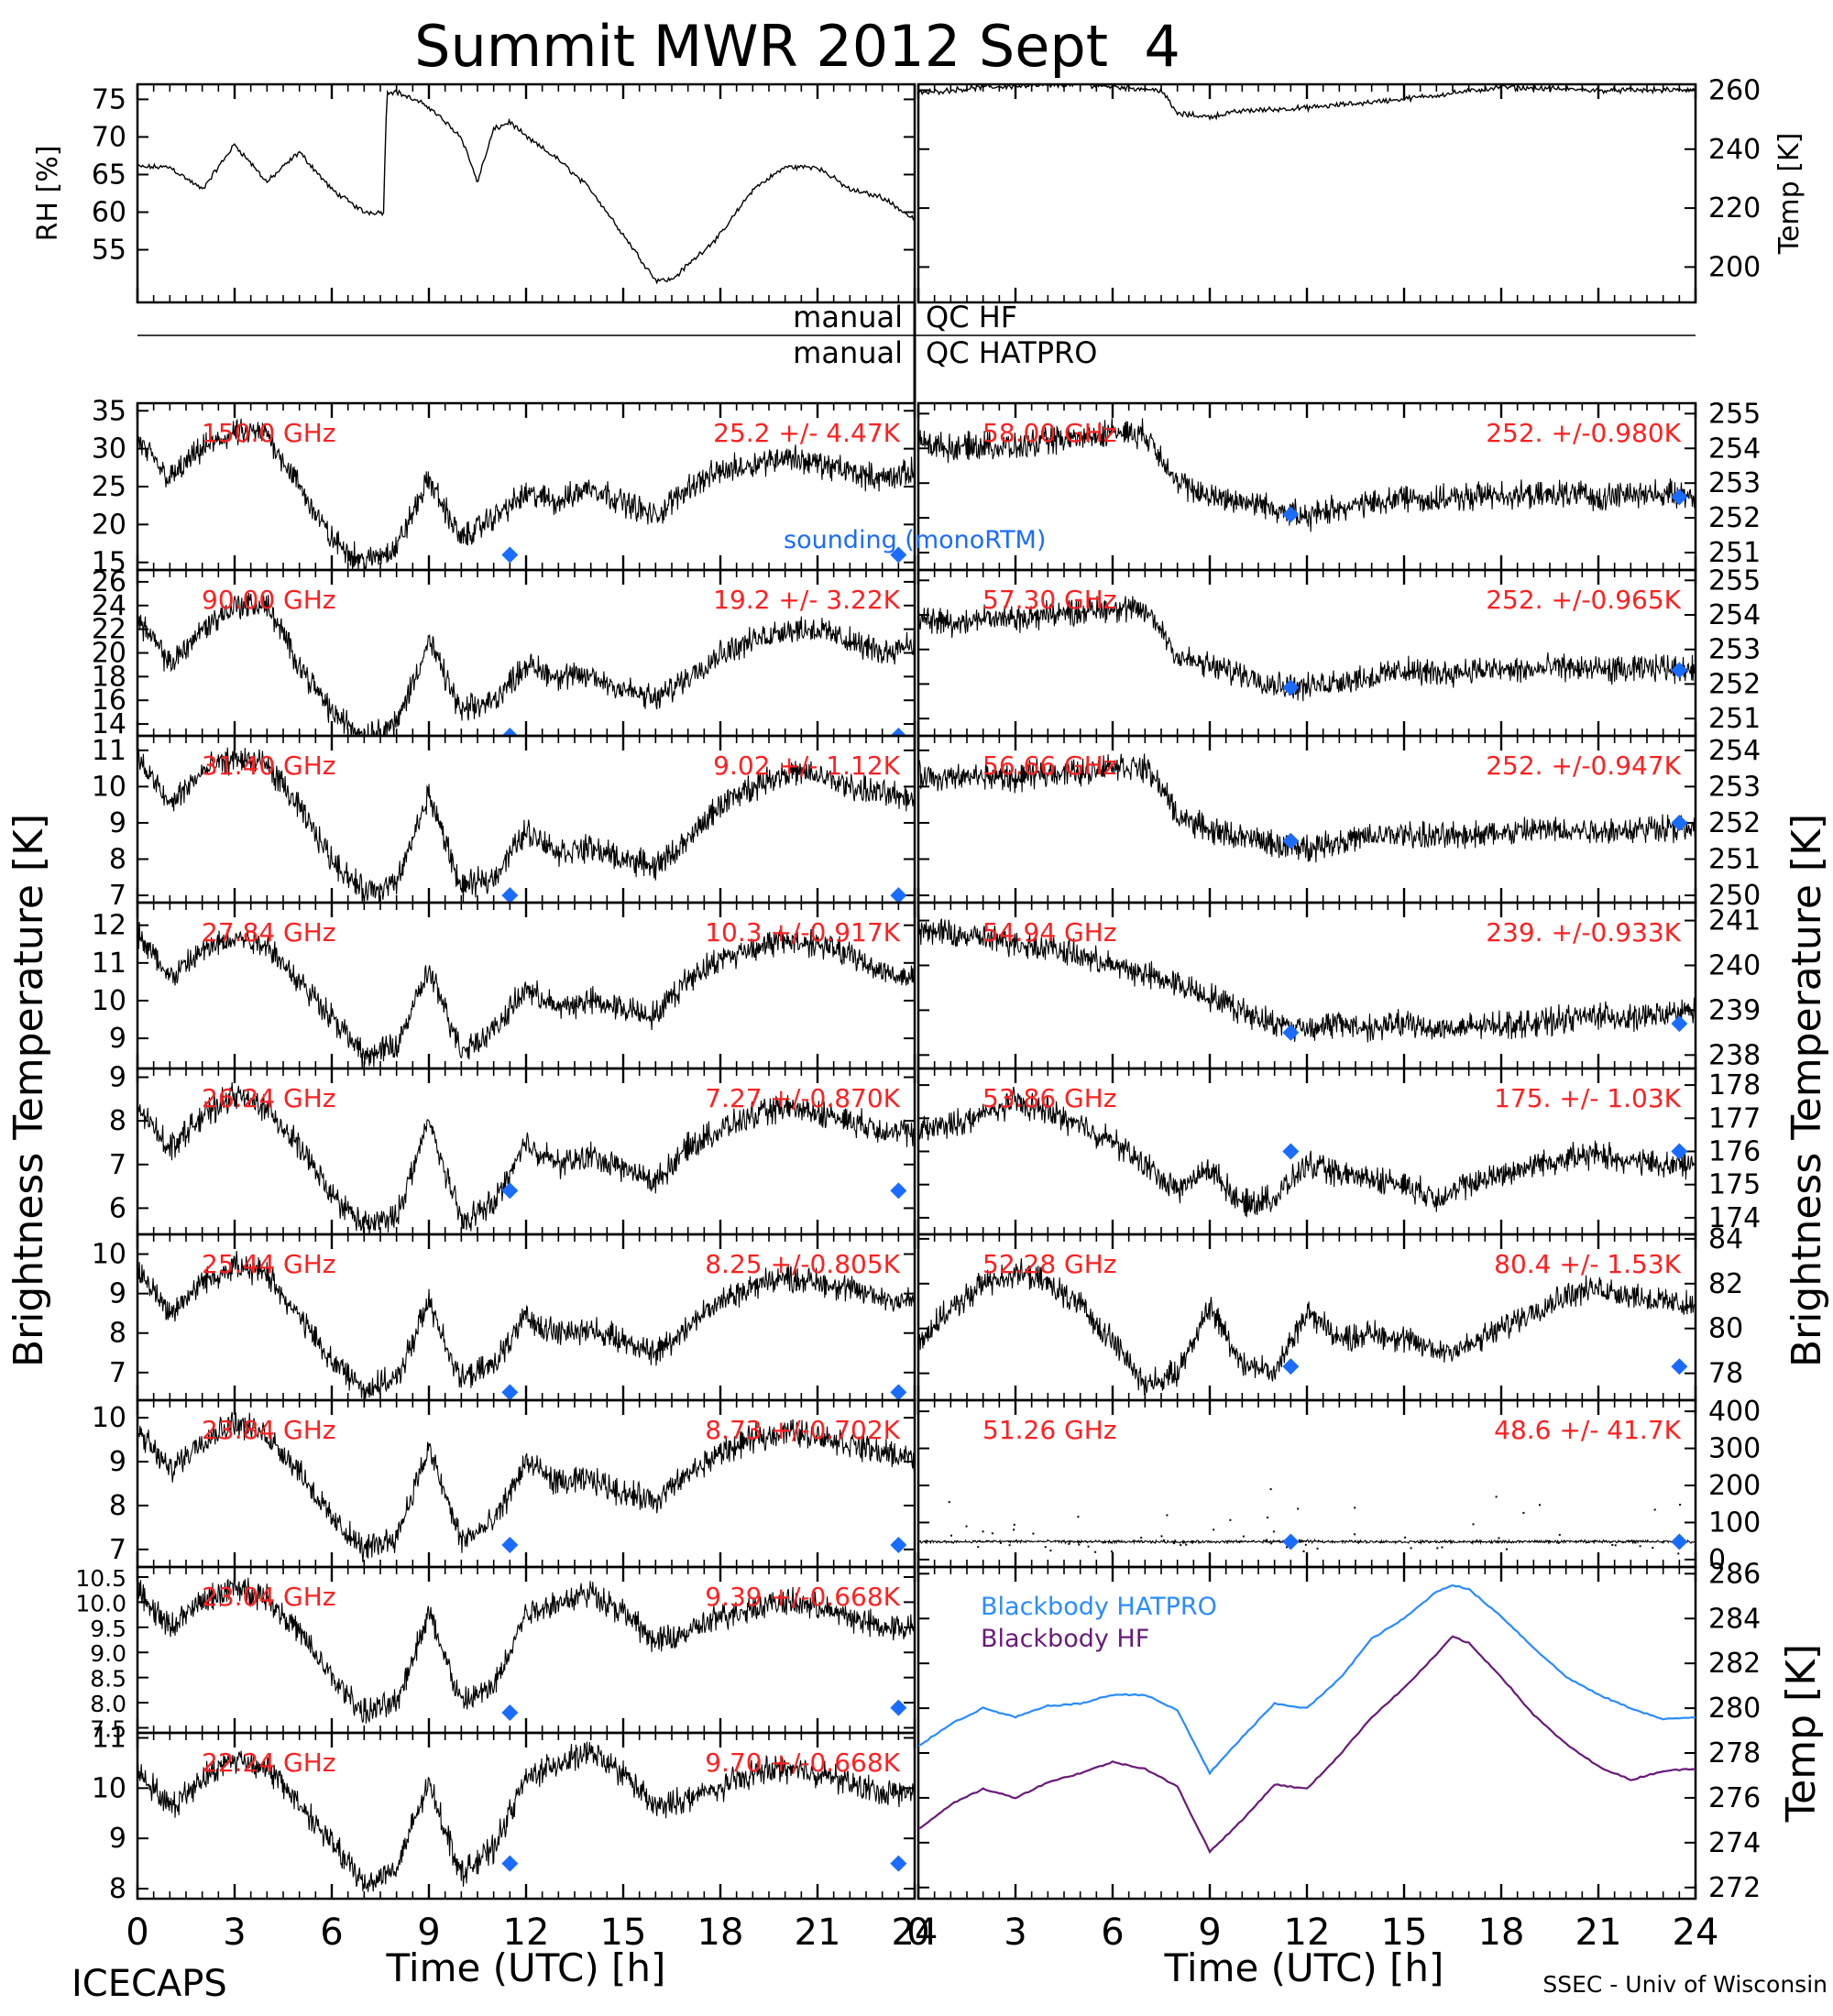 This screenshot has width=1833, height=2016. Describe the element at coordinates (1049, 1430) in the screenshot. I see `frequency-label: 51.26 GHz` at that location.